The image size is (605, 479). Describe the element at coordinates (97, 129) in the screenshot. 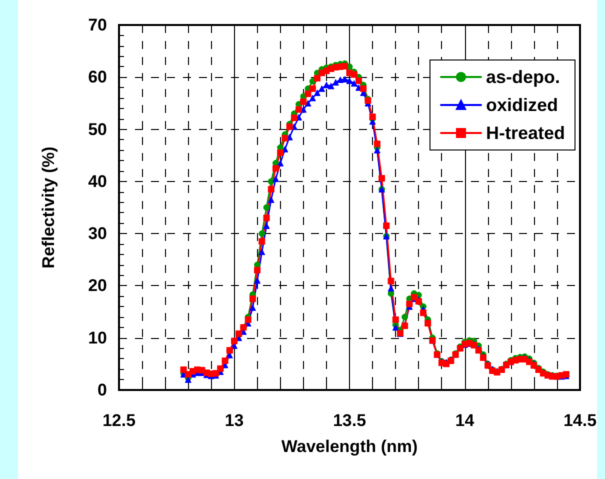

I see `y-tick-label: 50` at that location.